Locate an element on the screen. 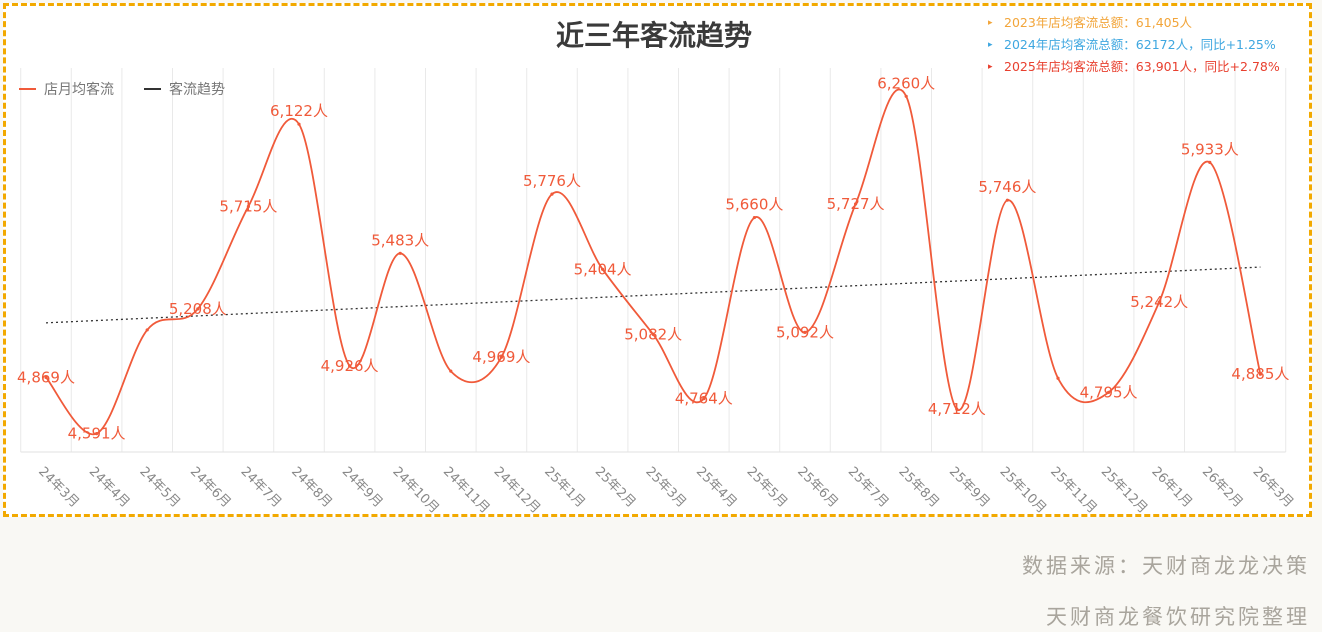 The image size is (1322, 632). data-label: 4,969人 is located at coordinates (501, 357).